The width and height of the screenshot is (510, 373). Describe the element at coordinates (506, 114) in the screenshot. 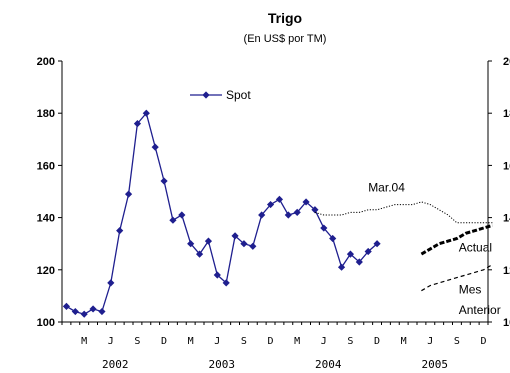

I see `y-tick-label-right: 180` at that location.